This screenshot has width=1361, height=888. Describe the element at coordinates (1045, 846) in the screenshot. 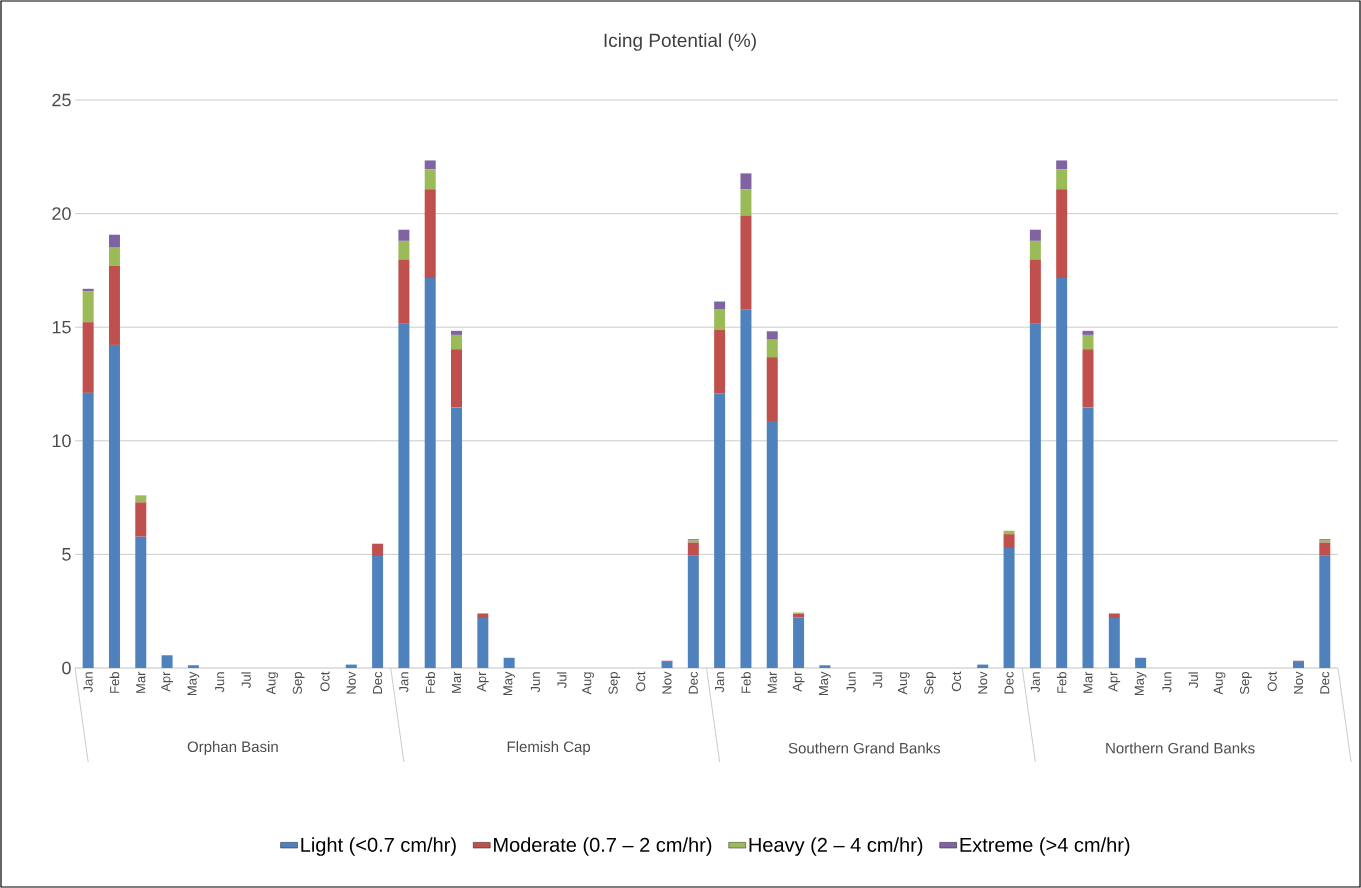

I see `legend-label: Extreme (>4 cm/hr)` at that location.